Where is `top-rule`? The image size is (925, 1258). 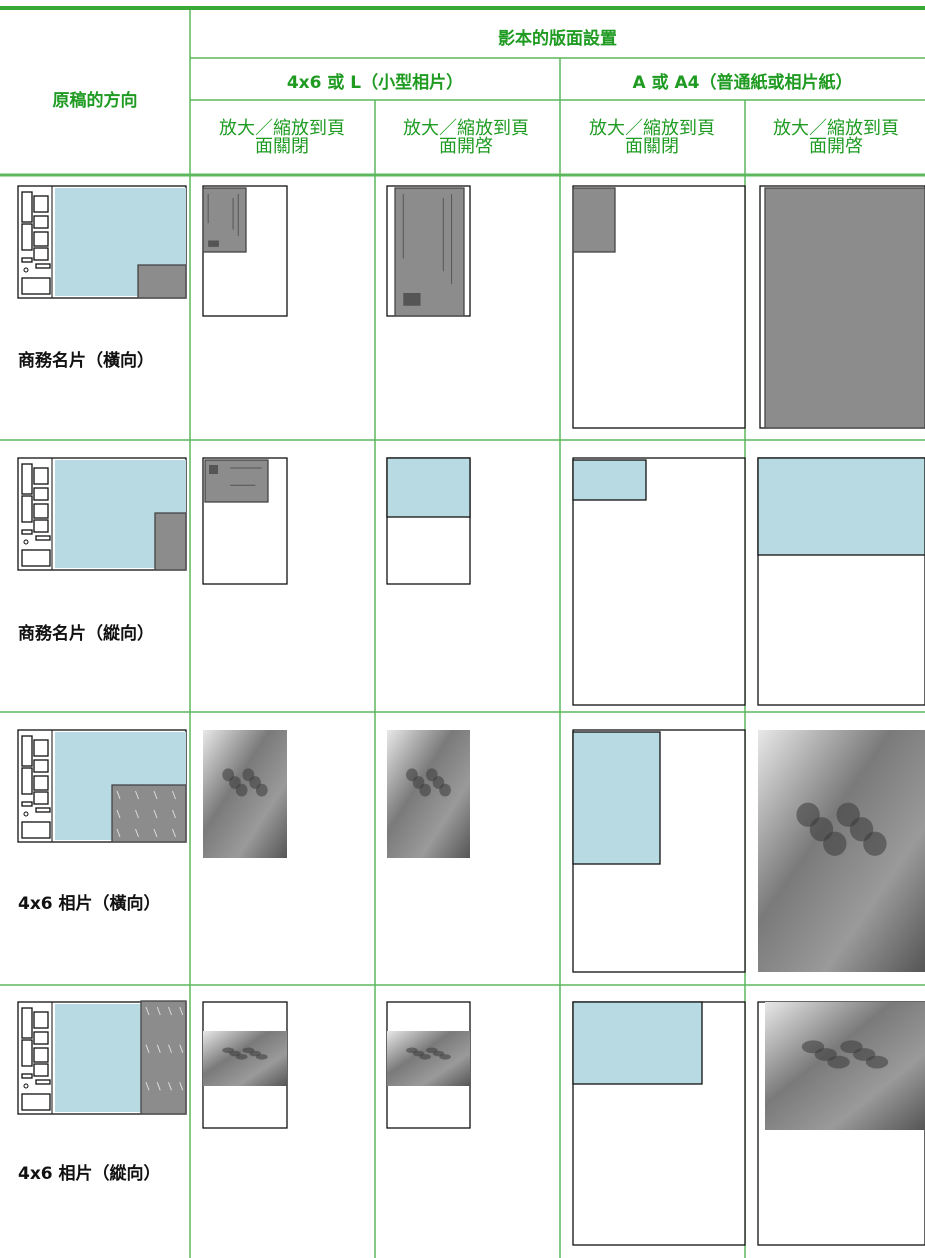
top-rule is located at coordinates (462, 8).